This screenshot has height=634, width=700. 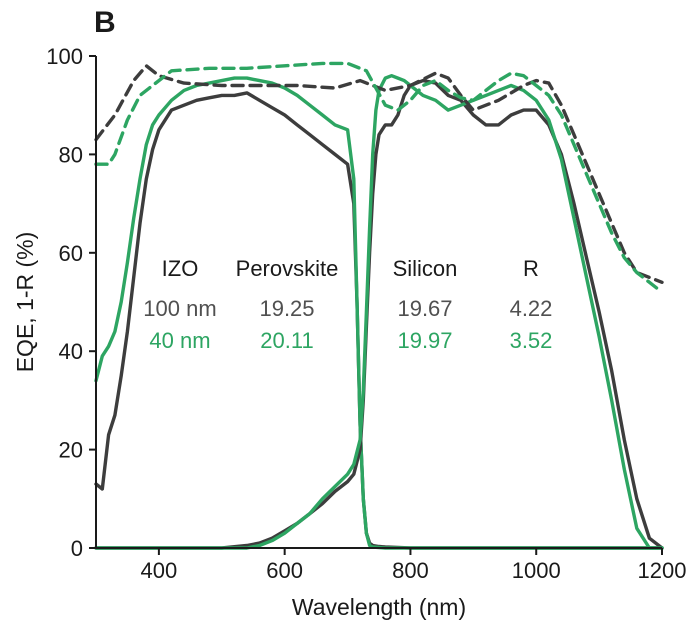 I want to click on table-cell: 19.97, so click(x=424, y=340).